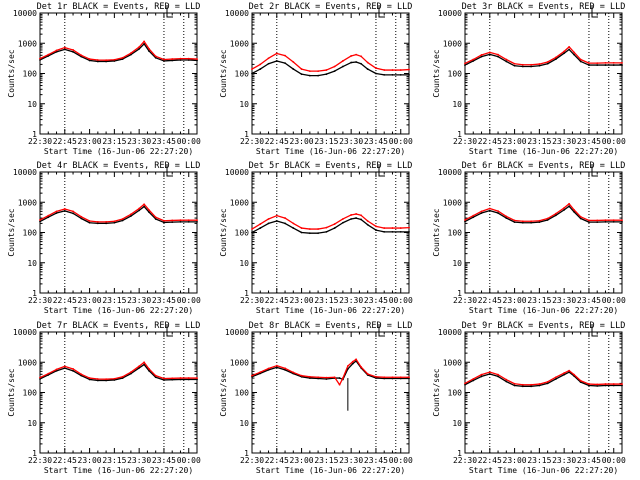 This screenshot has height=480, width=640. Describe the element at coordinates (11, 232) in the screenshot. I see `y-axis-label: Counts/sec` at that location.